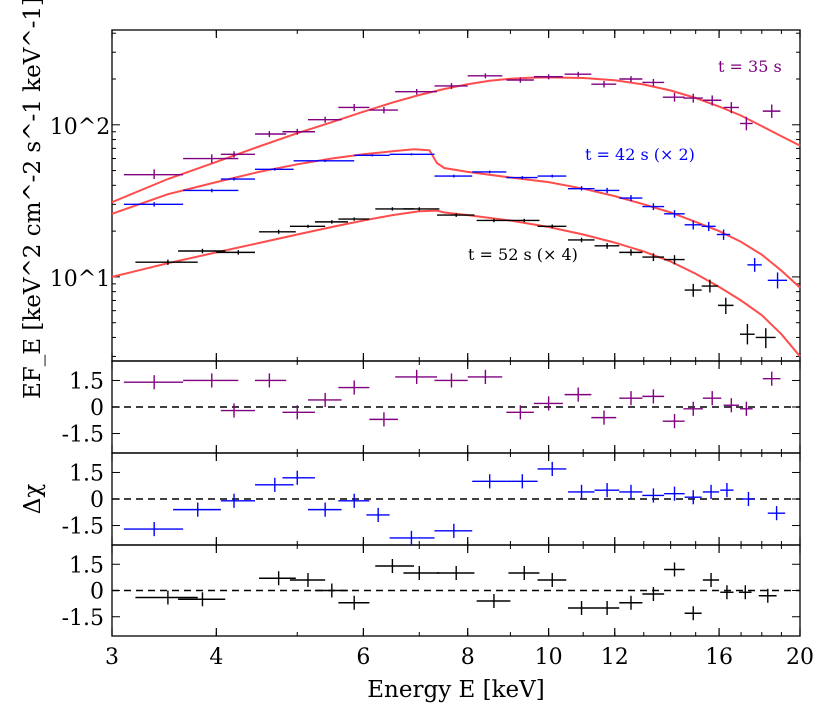  I want to click on annotation-t42: t = 42 s (× 2), so click(640, 154).